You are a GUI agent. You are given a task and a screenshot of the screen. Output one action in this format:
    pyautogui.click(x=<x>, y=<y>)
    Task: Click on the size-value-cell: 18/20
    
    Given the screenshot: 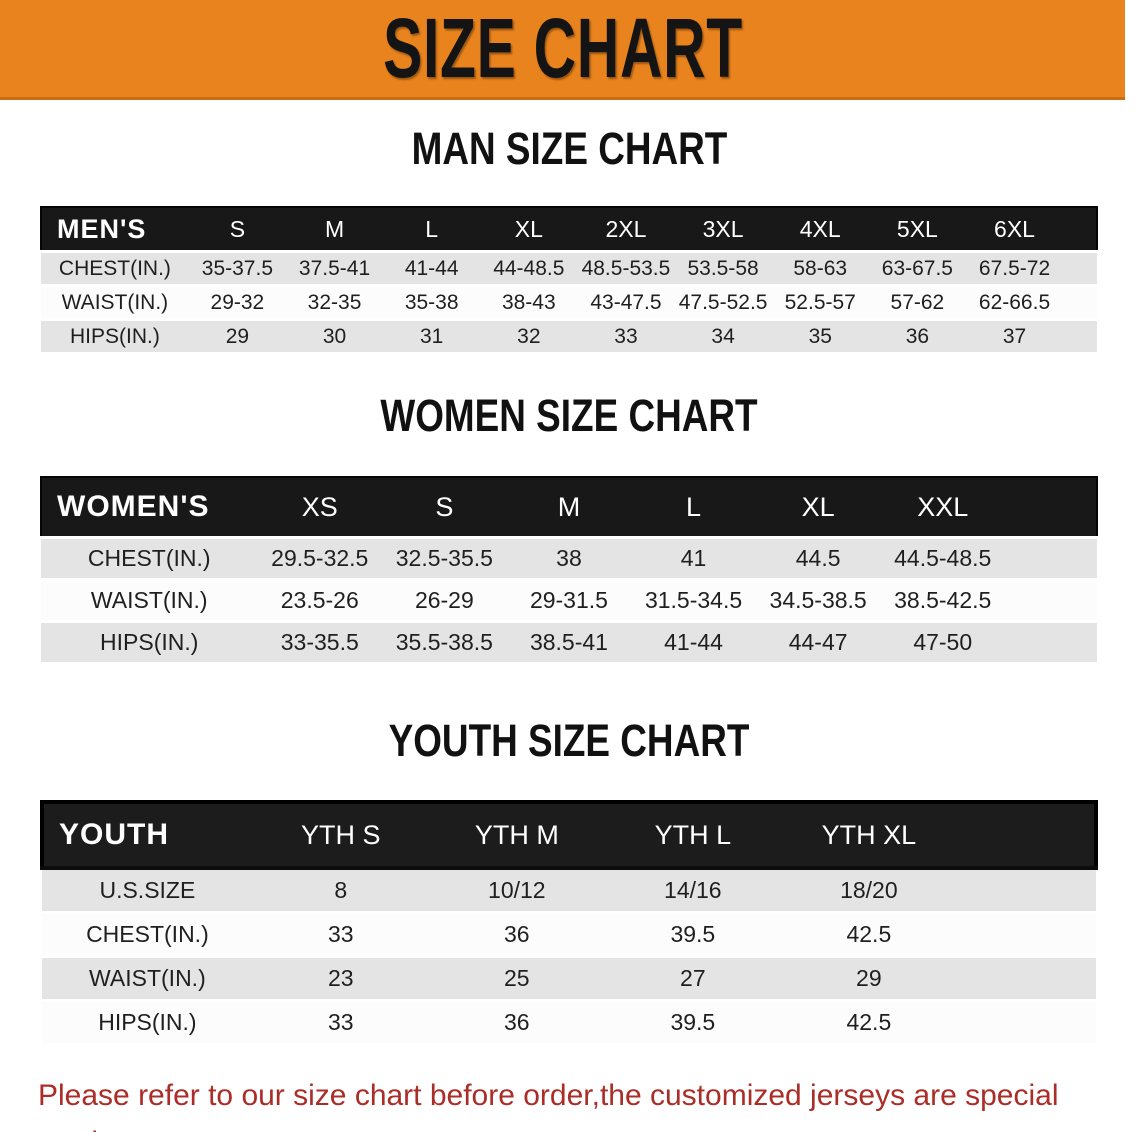 What is the action you would take?
    pyautogui.click(x=869, y=890)
    